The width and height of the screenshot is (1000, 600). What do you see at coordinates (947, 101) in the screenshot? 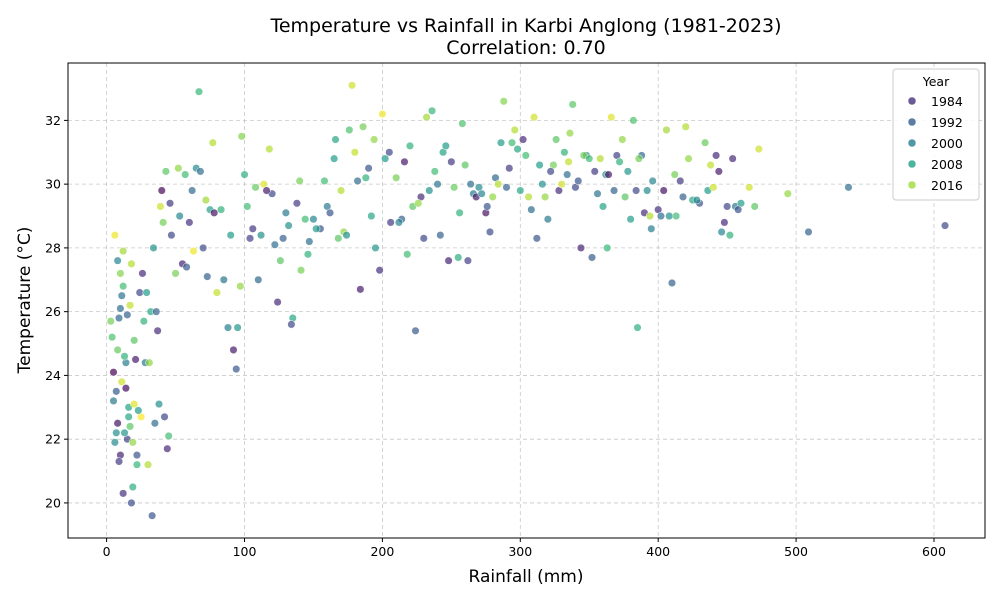
I see `legend-label: 1984` at bounding box center [947, 101].